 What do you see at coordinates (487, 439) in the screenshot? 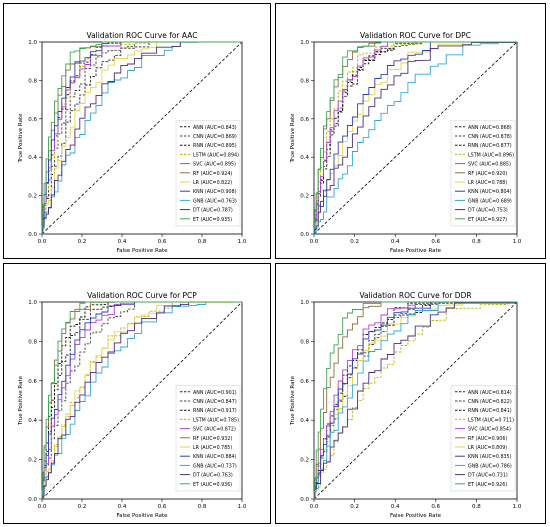
I see `legend-entry: RF (AUC=0.906)` at bounding box center [487, 439].